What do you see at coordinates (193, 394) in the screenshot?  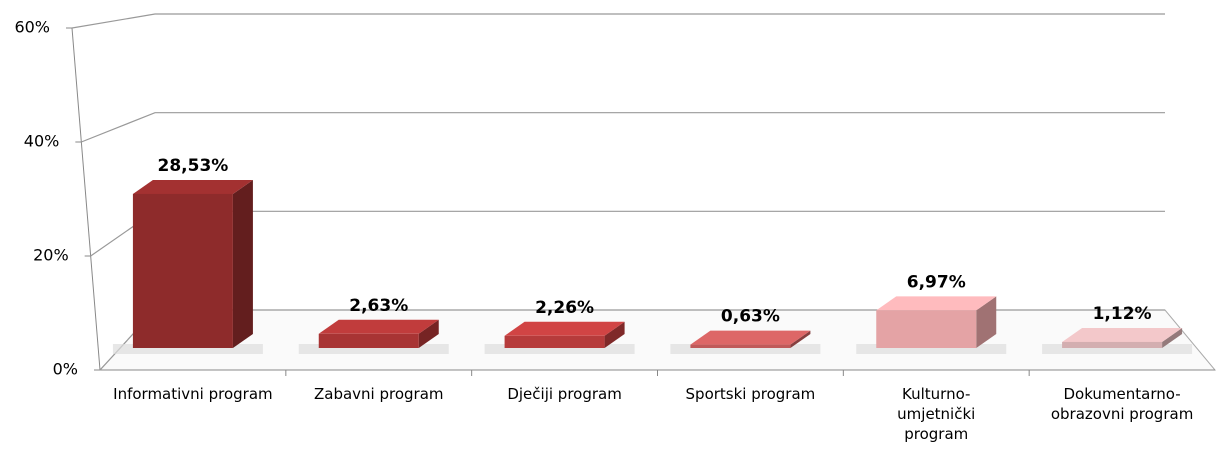 I see `x-tick-label: Informativni program` at bounding box center [193, 394].